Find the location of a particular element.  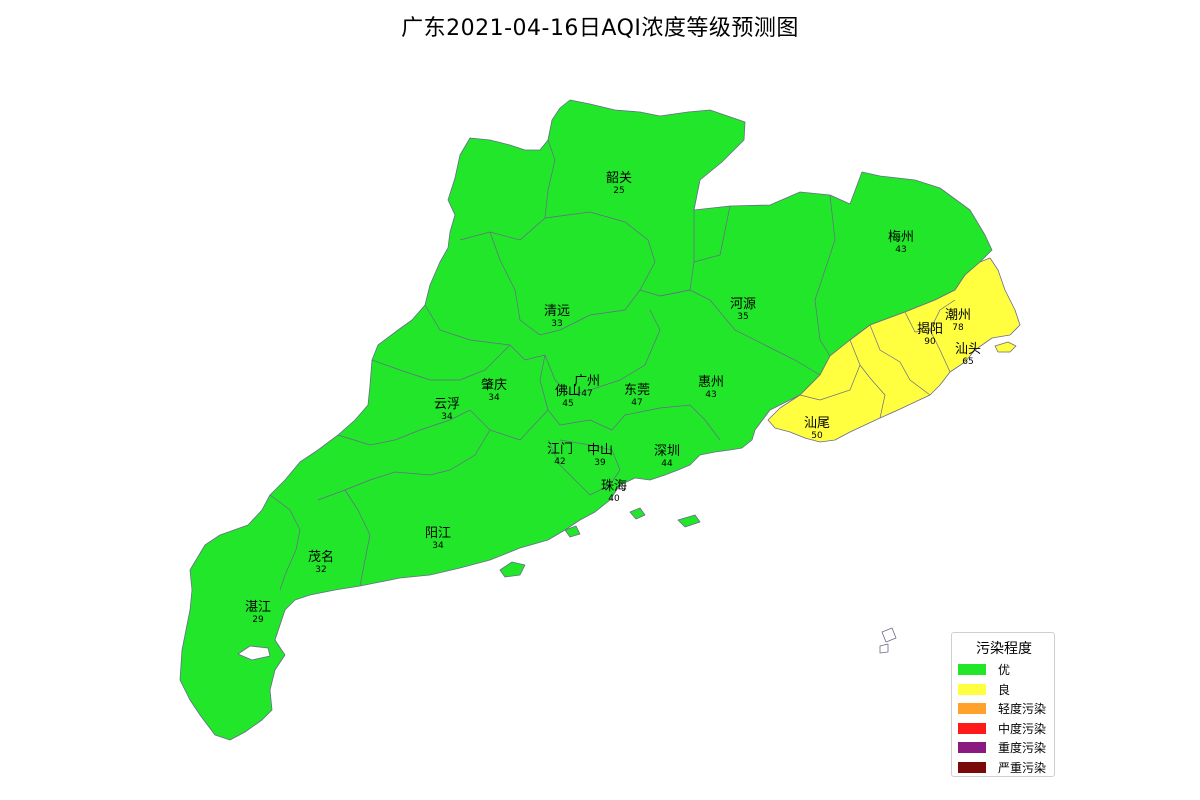

legend-item: 重度污染 is located at coordinates (1006, 747).